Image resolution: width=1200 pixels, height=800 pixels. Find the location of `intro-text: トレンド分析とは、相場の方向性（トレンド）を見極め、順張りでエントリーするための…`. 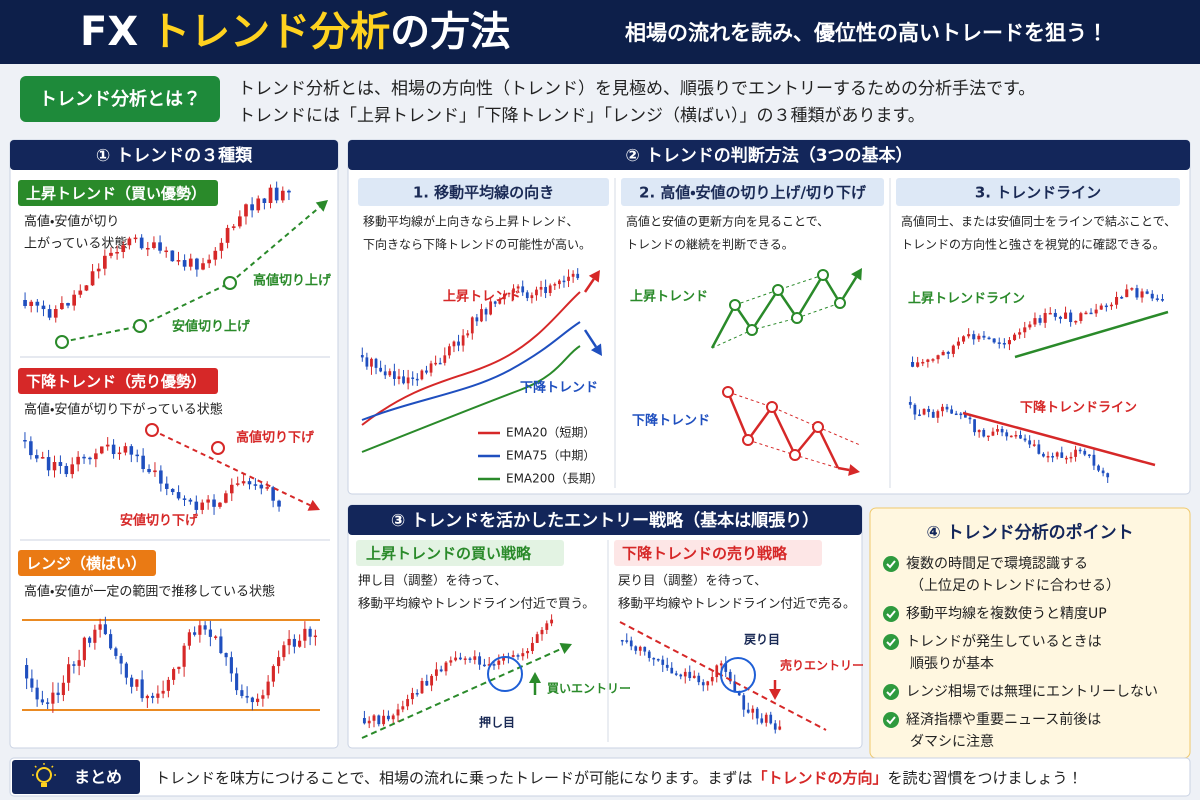

intro-text: トレンド分析とは、相場の方向性（トレンド）を見極め、順張りでエントリーするための… is located at coordinates (636, 89).